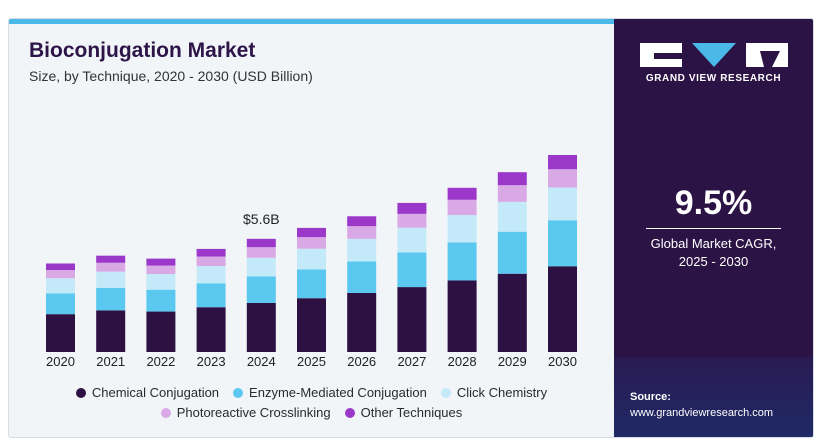 The image size is (831, 442). What do you see at coordinates (562, 361) in the screenshot?
I see `x-tick-label-2030: 2030` at bounding box center [562, 361].